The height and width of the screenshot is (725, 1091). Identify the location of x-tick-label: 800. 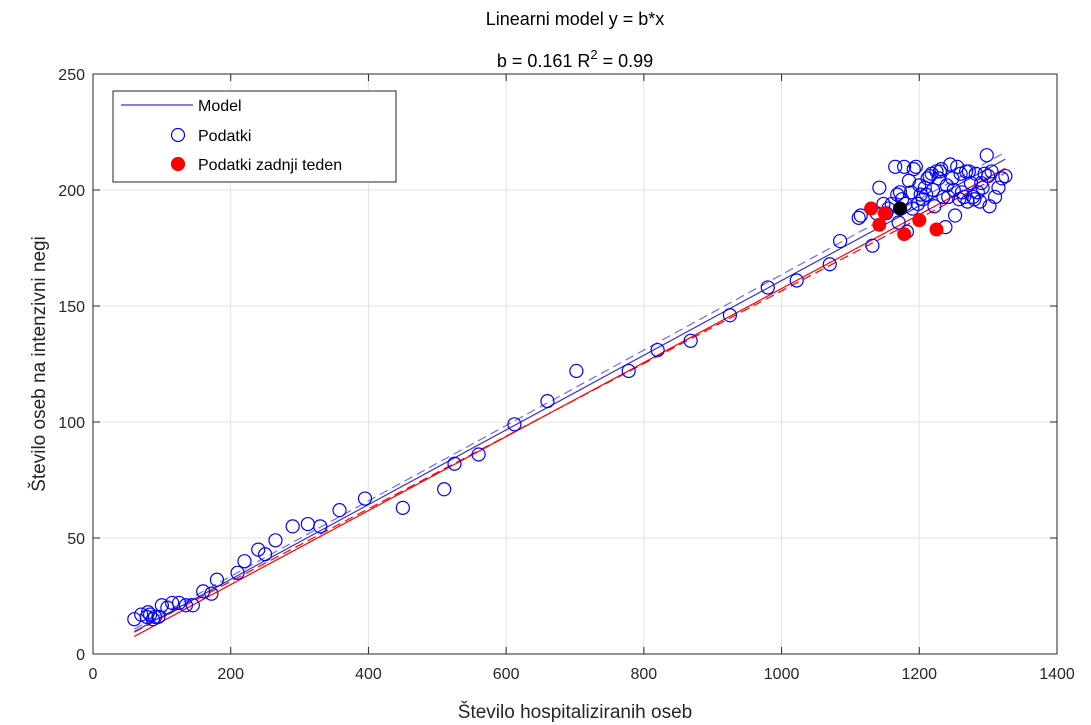
(644, 674).